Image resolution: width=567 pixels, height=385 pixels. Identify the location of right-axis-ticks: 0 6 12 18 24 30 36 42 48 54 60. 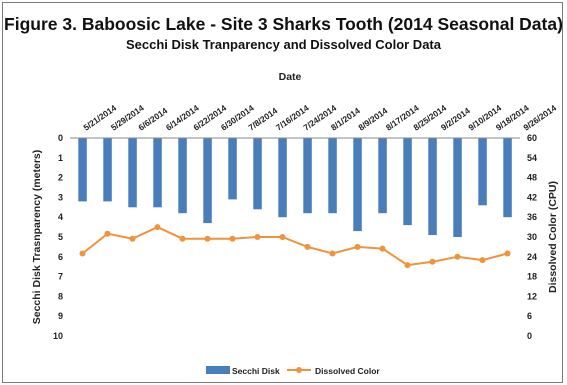
(532, 237).